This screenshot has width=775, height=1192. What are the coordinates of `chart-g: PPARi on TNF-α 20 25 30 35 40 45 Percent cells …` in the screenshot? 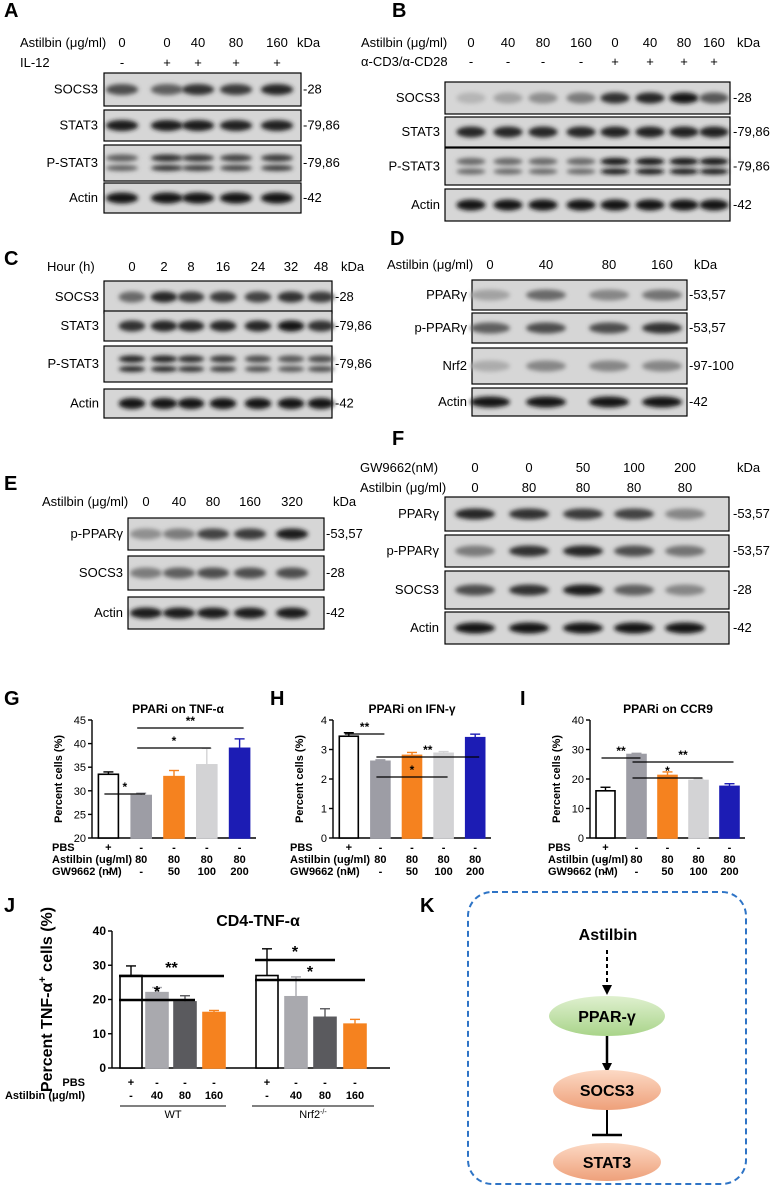 It's located at (154, 790).